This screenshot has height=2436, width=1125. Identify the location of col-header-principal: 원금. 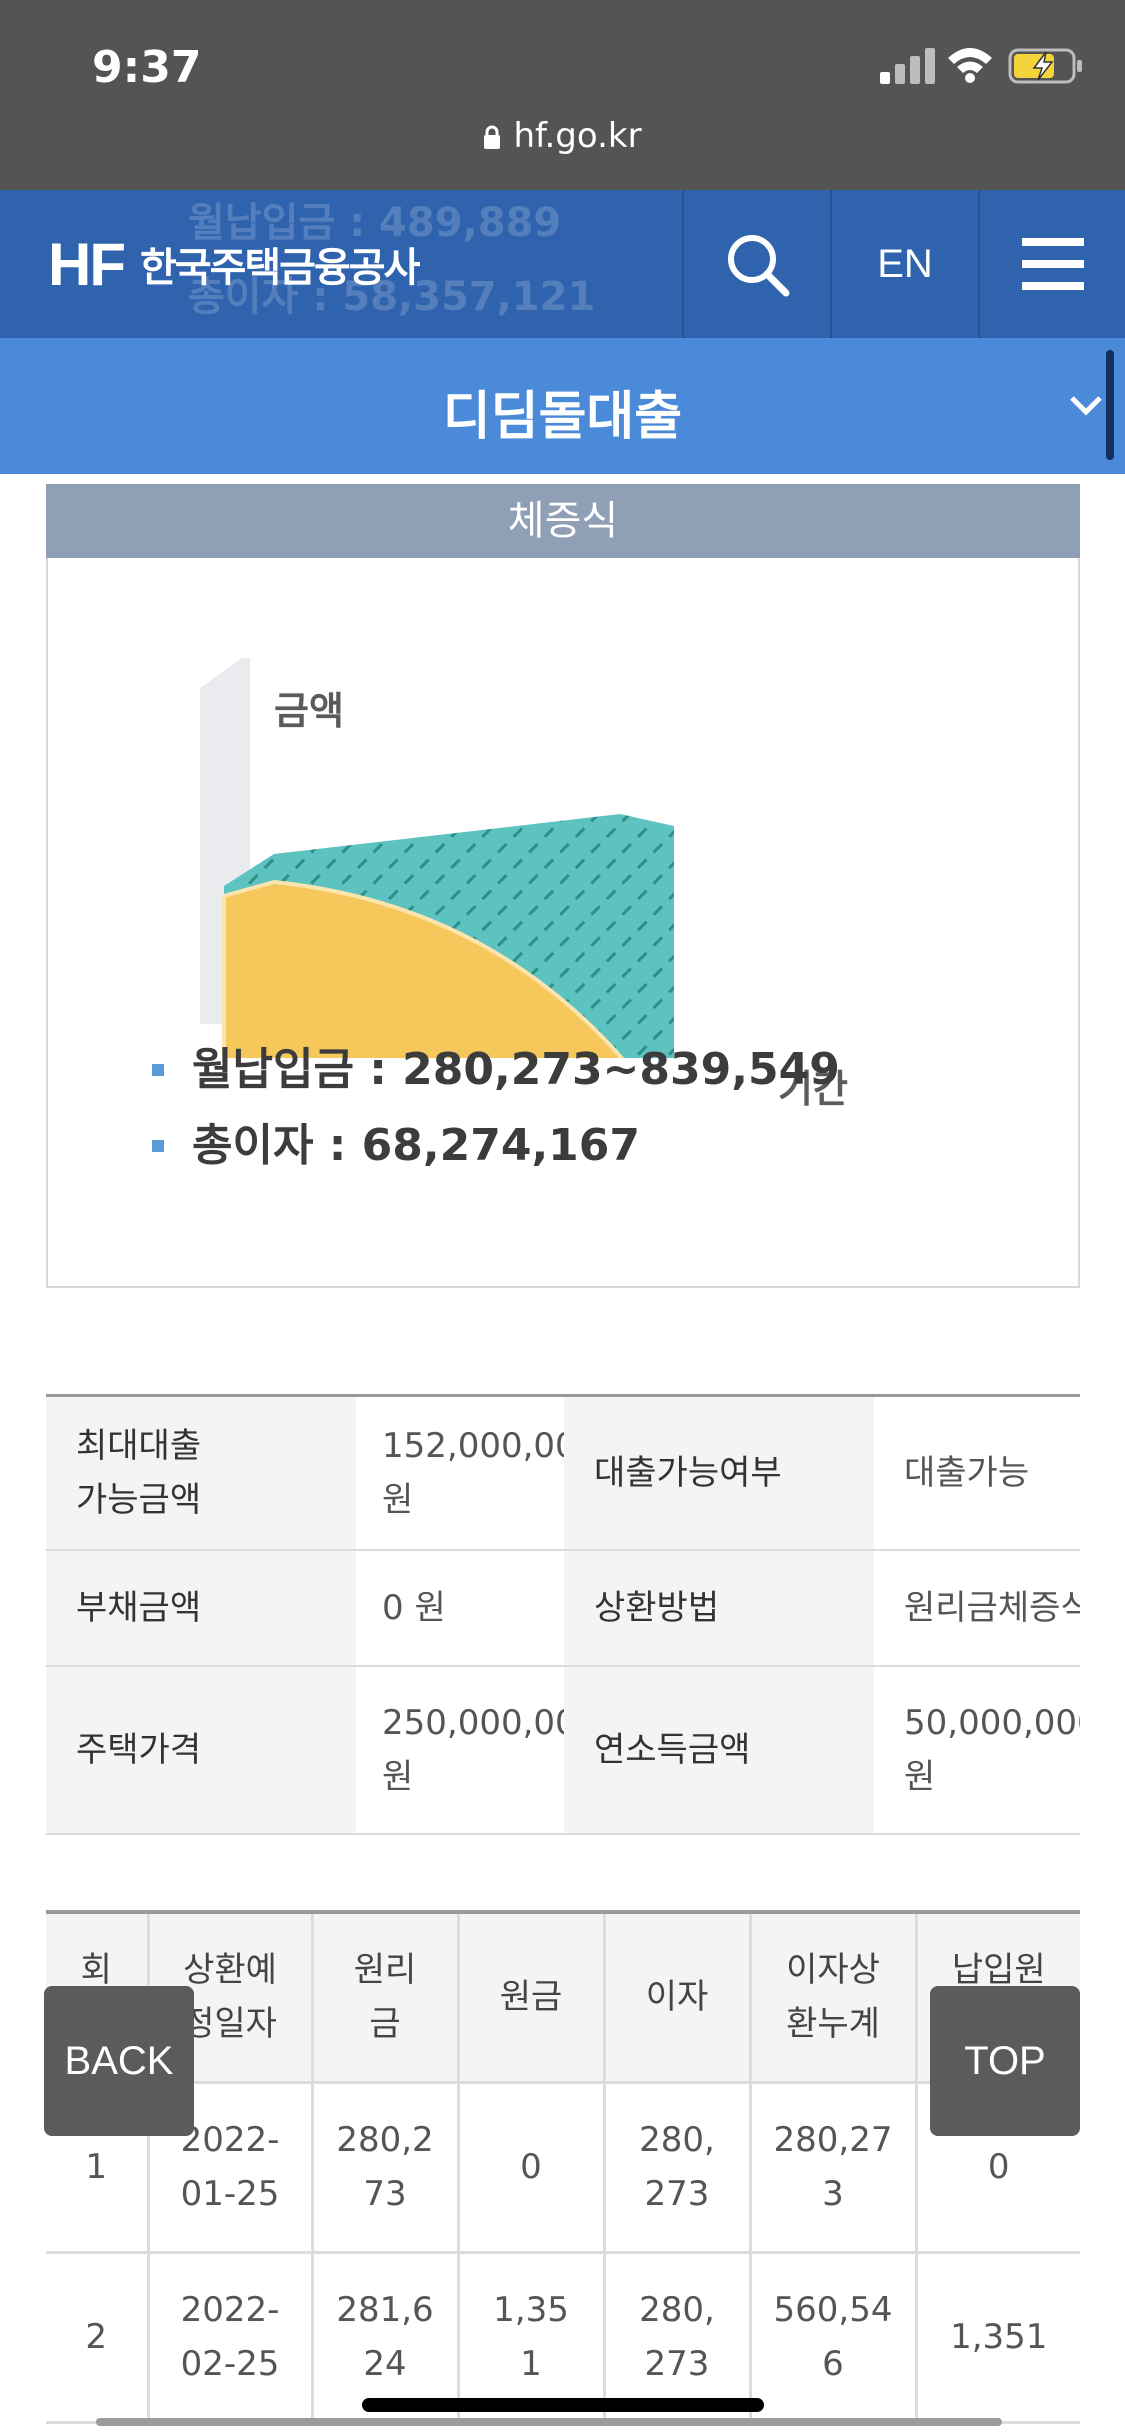
(531, 1997).